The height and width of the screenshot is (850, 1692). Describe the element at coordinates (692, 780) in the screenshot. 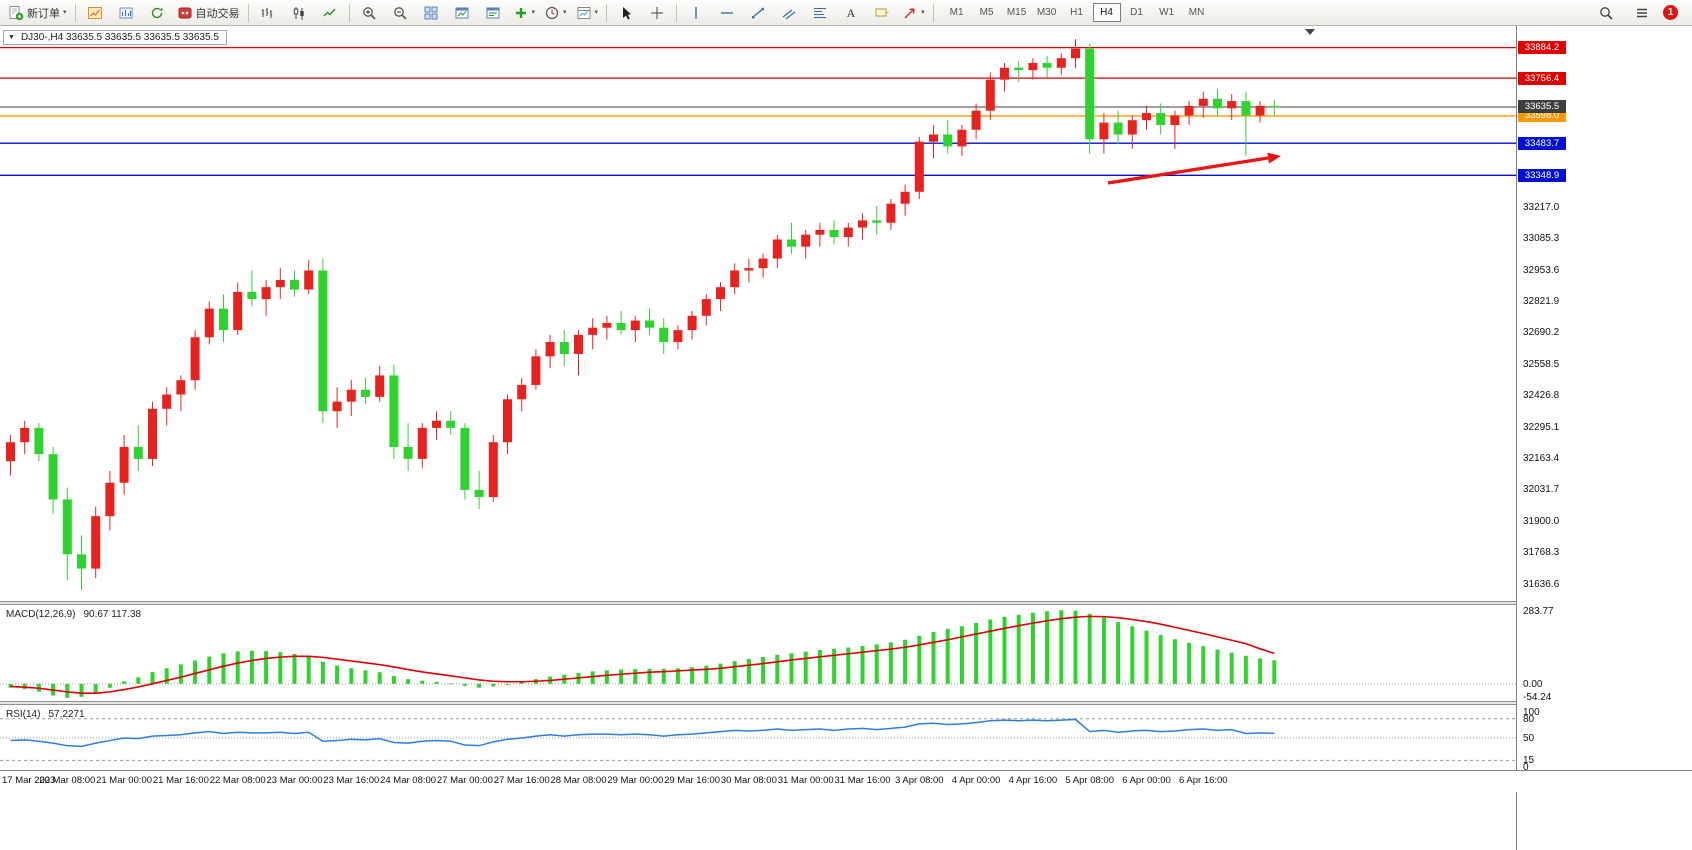

I see `time-label: 29 Mar 16:00` at that location.